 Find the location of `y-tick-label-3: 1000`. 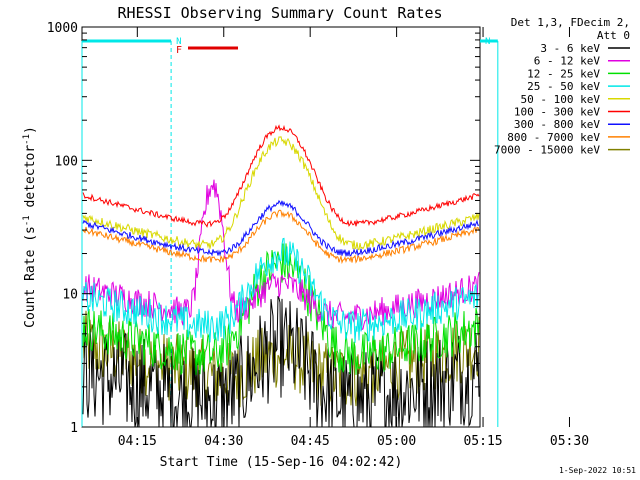

y-tick-label-3: 1000 is located at coordinates (62, 28).